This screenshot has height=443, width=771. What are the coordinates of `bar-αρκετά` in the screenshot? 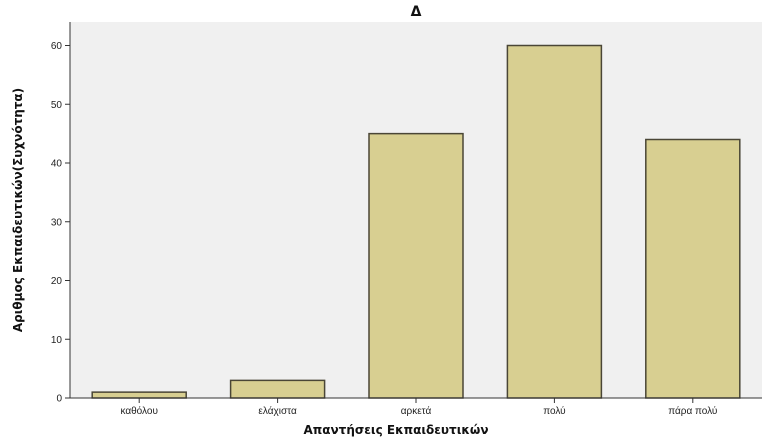 It's located at (416, 266).